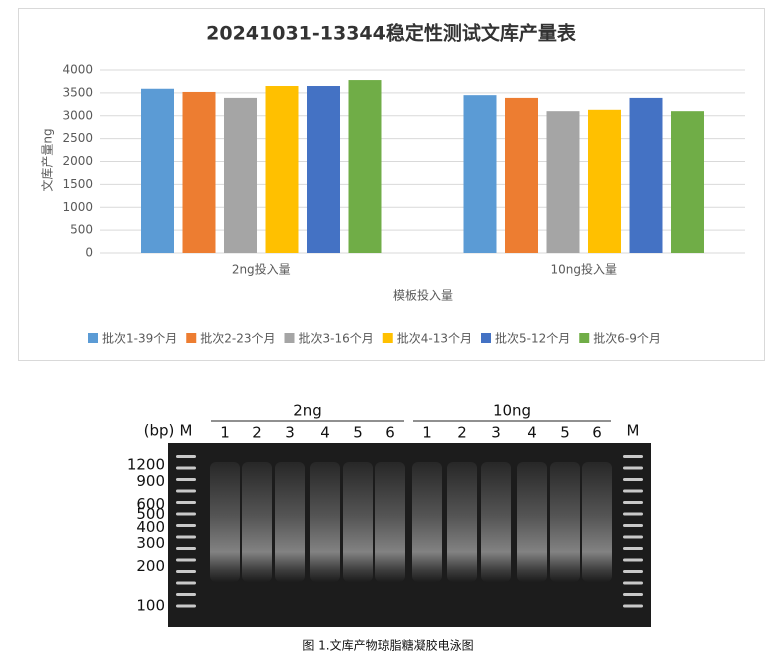 This screenshot has width=775, height=672. I want to click on gel-group-label: 10ng, so click(512, 411).